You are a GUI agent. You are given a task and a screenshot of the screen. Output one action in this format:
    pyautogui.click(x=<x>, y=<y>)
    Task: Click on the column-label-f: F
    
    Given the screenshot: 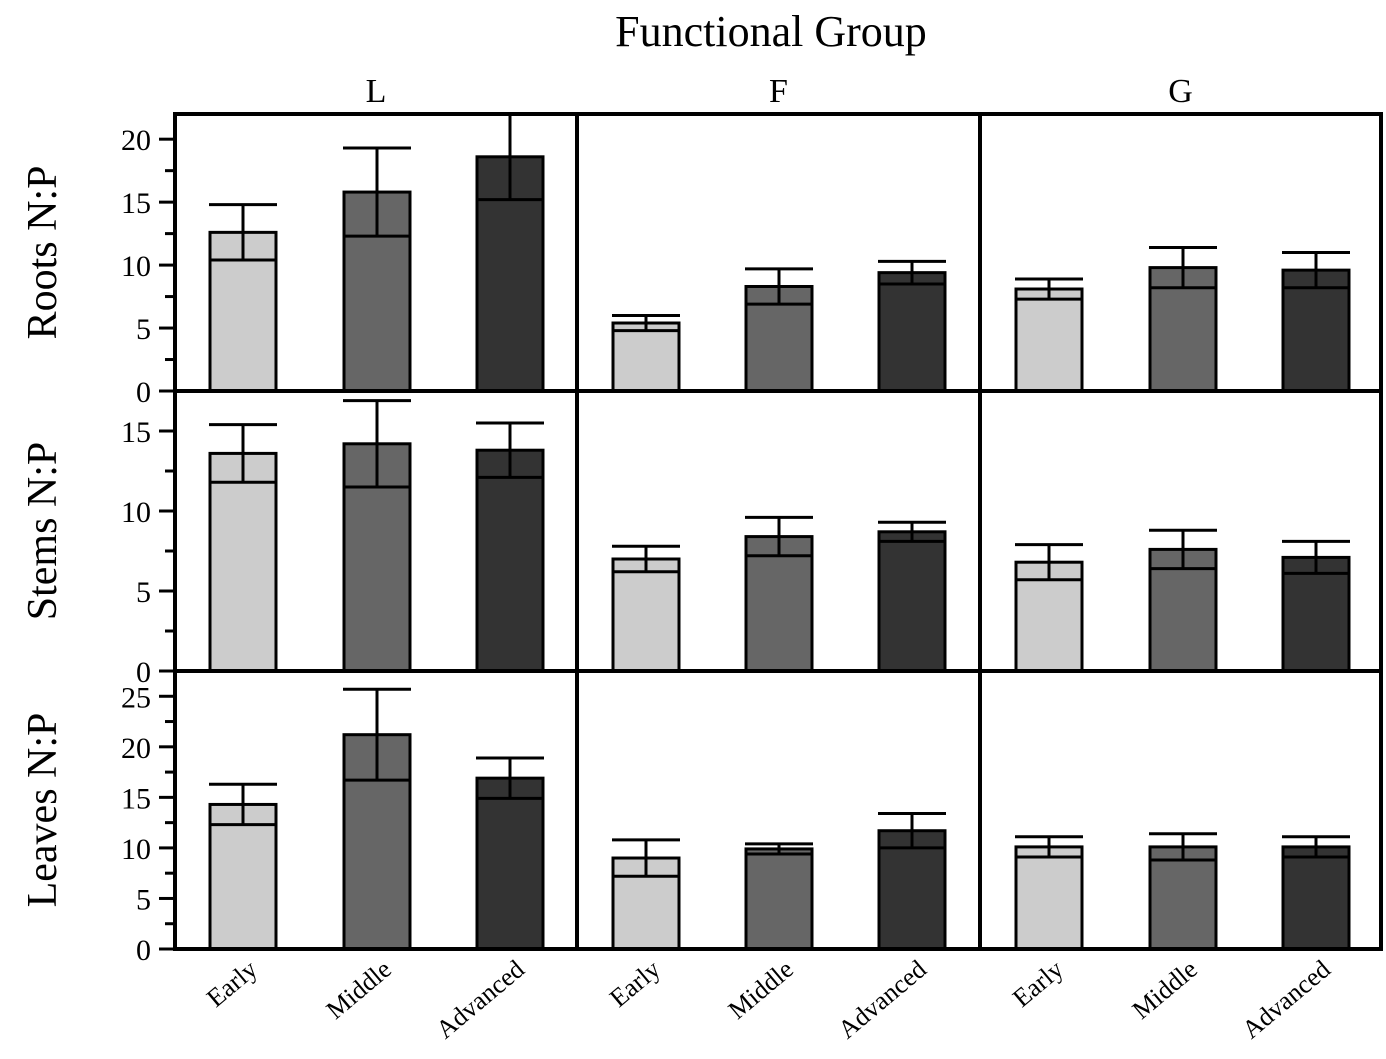 What is the action you would take?
    pyautogui.click(x=778, y=91)
    